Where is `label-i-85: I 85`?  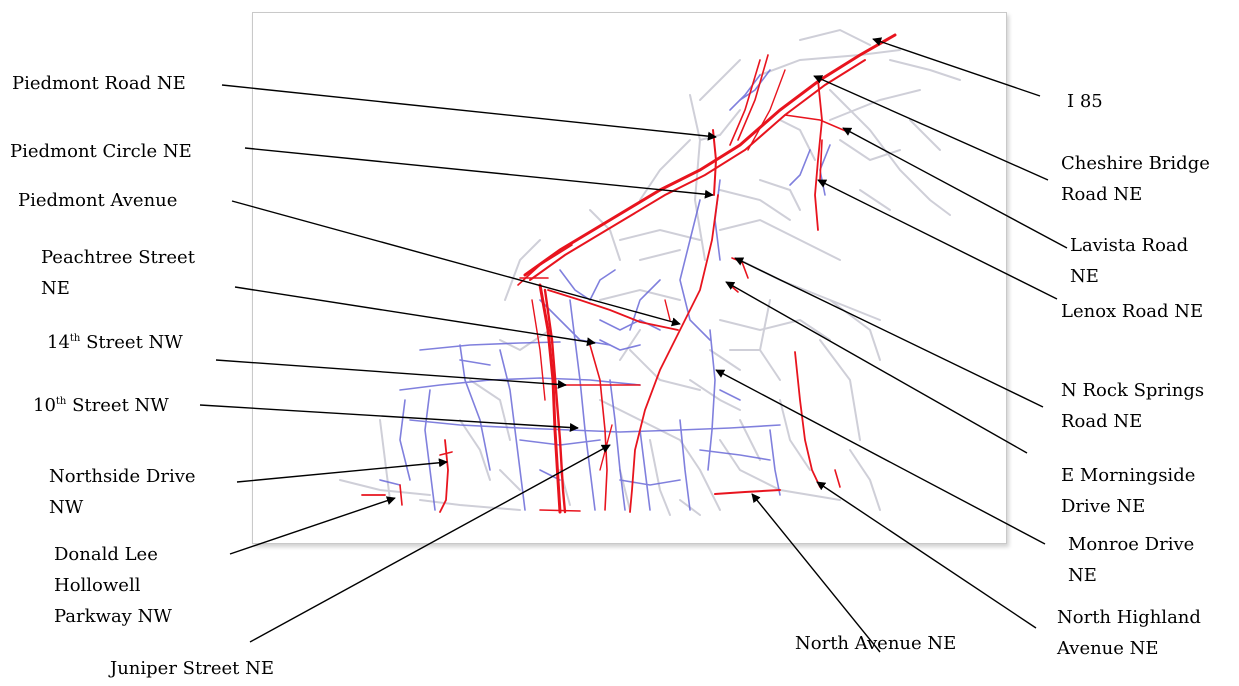
label-i-85: I 85 is located at coordinates (1085, 101).